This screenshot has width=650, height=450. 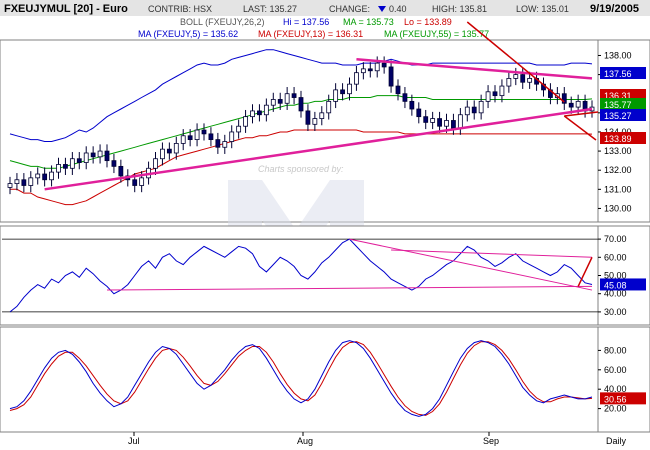 I want to click on ssto-value-badge, so click(x=623, y=398).